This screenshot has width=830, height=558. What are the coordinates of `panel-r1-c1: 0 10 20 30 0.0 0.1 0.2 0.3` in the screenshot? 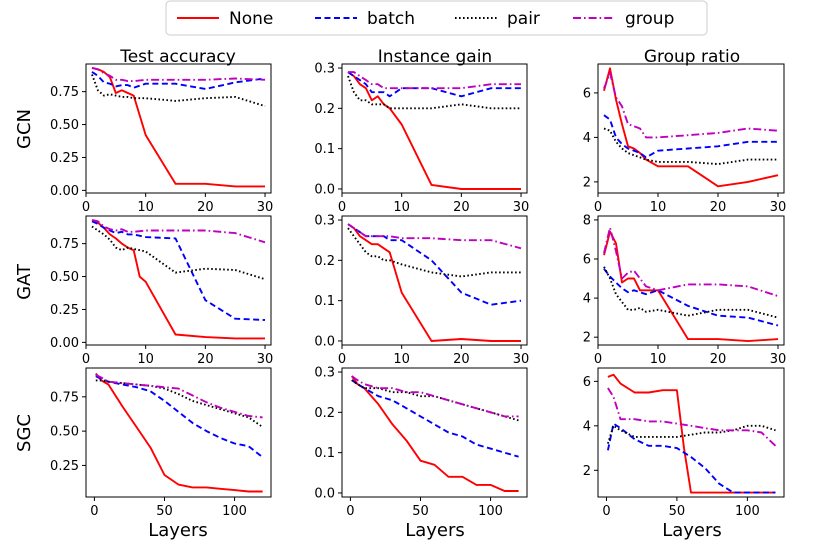 It's located at (421, 290).